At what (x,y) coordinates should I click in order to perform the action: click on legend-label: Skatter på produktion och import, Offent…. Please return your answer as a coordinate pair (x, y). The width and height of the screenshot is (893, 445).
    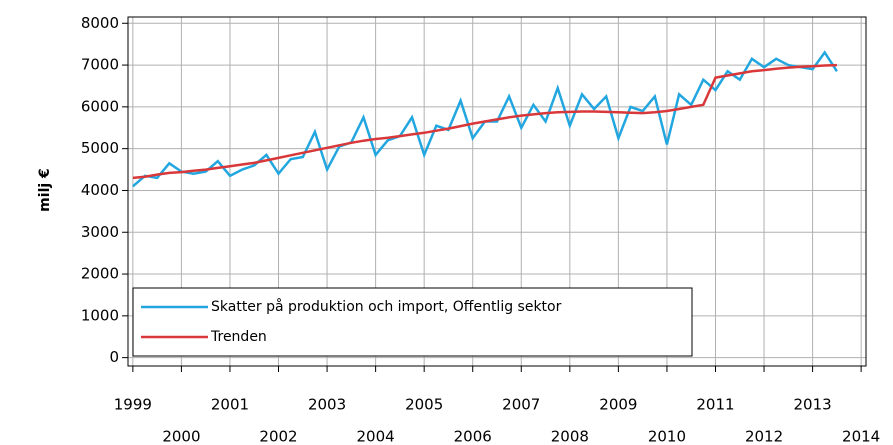
    Looking at the image, I should click on (386, 306).